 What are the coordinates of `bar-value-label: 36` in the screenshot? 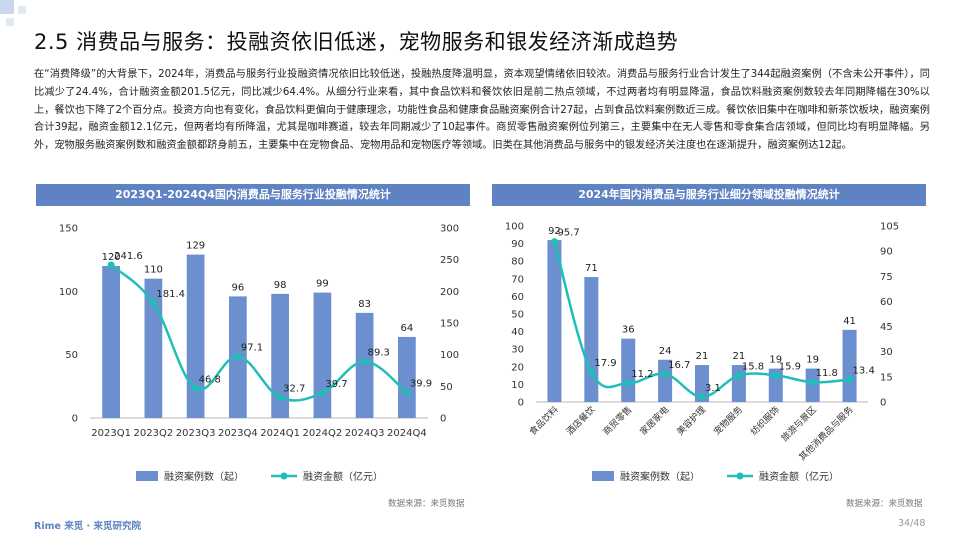 It's located at (628, 330).